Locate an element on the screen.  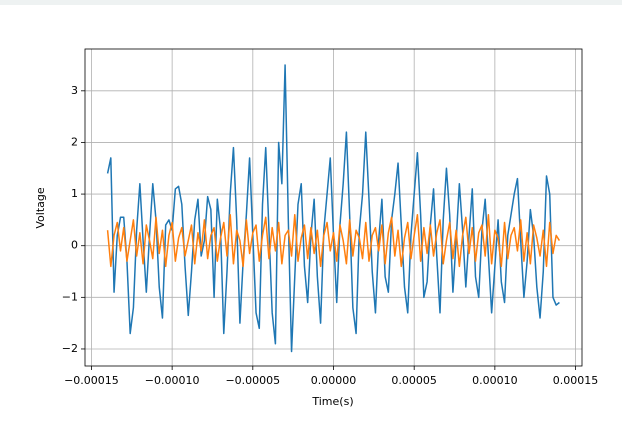
x-axis-label: Time(s) is located at coordinates (332, 401).